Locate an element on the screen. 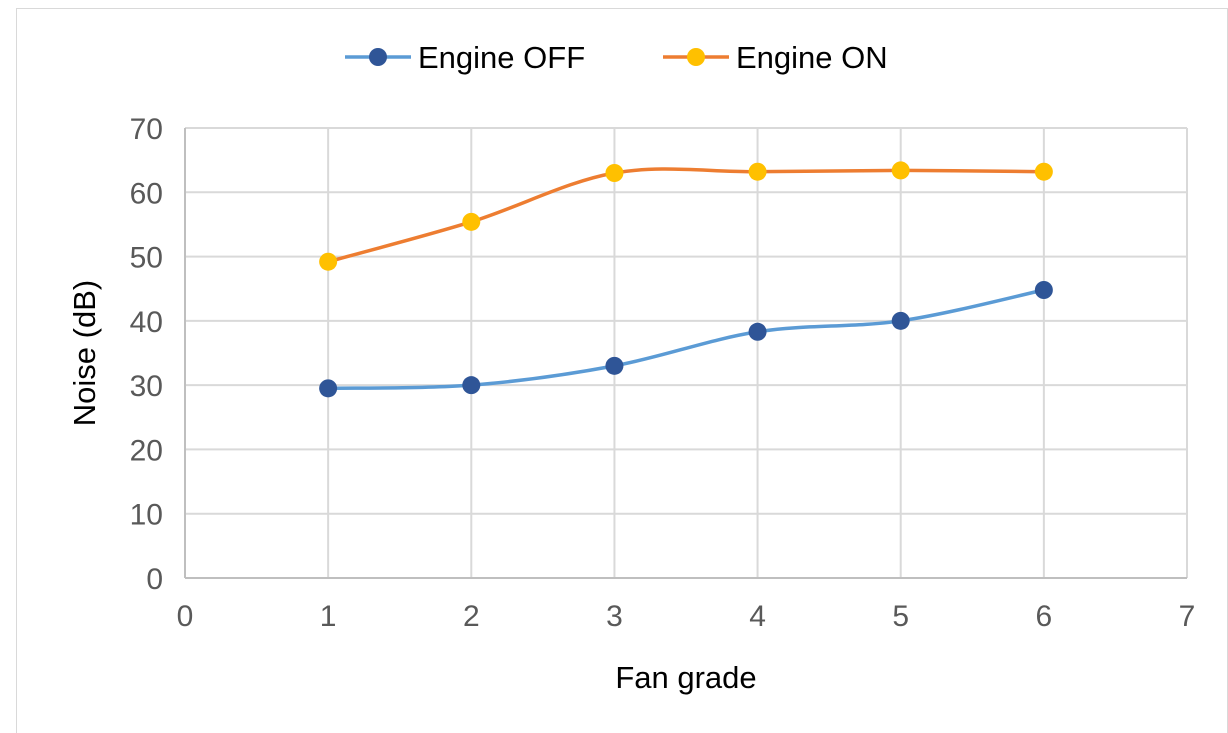 Image resolution: width=1228 pixels, height=733 pixels. series-engine-off is located at coordinates (686, 339).